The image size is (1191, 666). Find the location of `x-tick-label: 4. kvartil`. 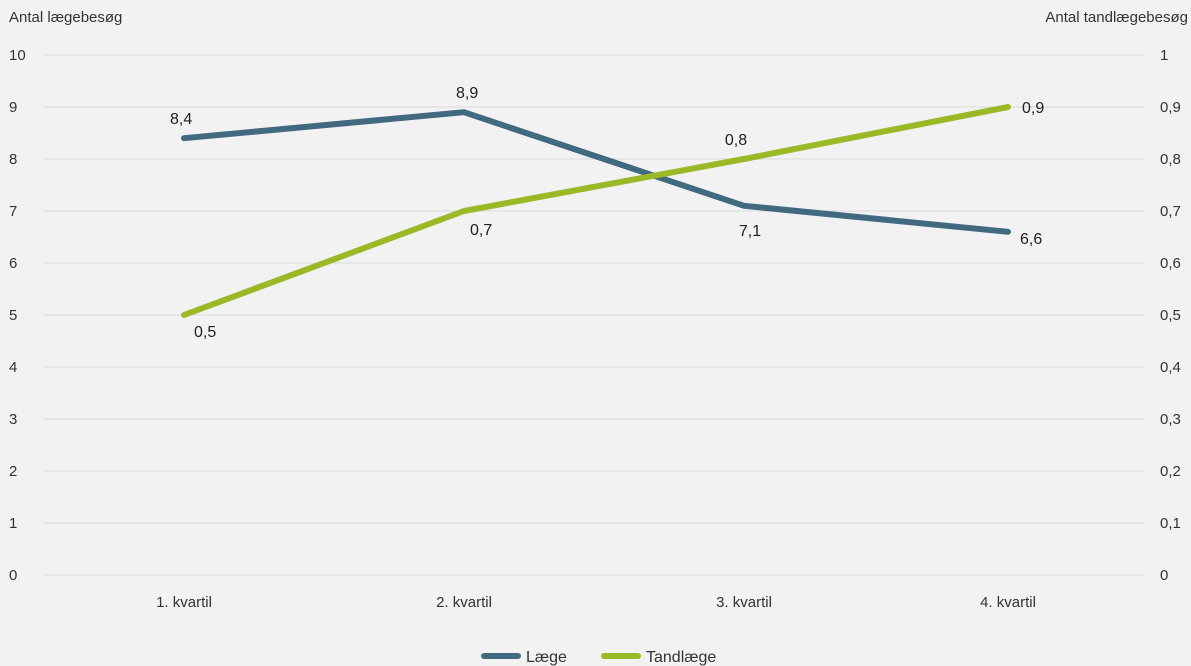

x-tick-label: 4. kvartil is located at coordinates (1008, 602).